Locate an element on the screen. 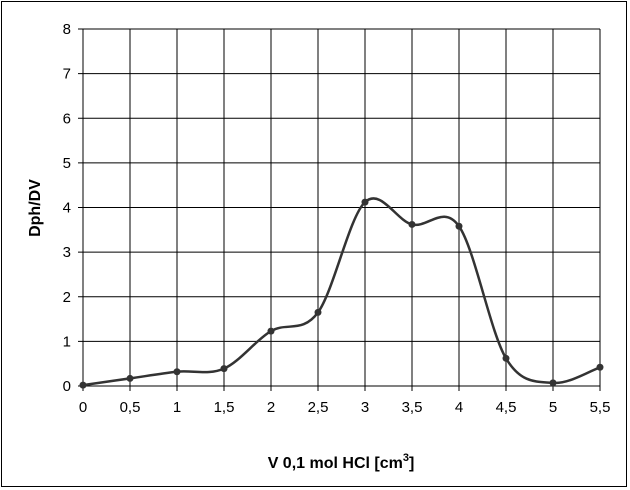 The image size is (630, 490). x-tick-label: 5,5 is located at coordinates (600, 407).